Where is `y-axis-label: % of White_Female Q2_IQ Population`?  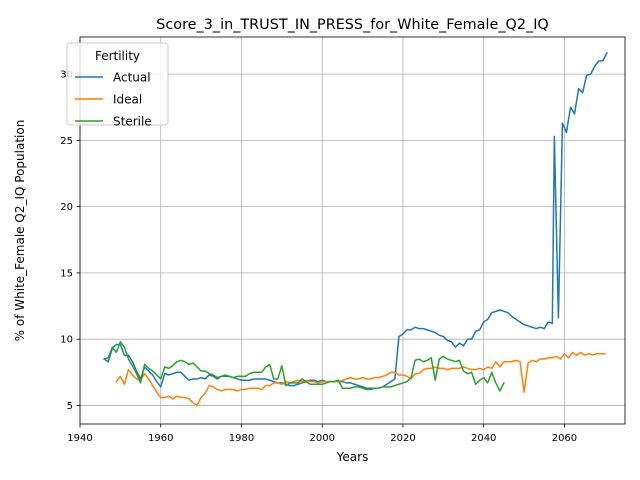
y-axis-label: % of White_Female Q2_IQ Population is located at coordinates (20, 231).